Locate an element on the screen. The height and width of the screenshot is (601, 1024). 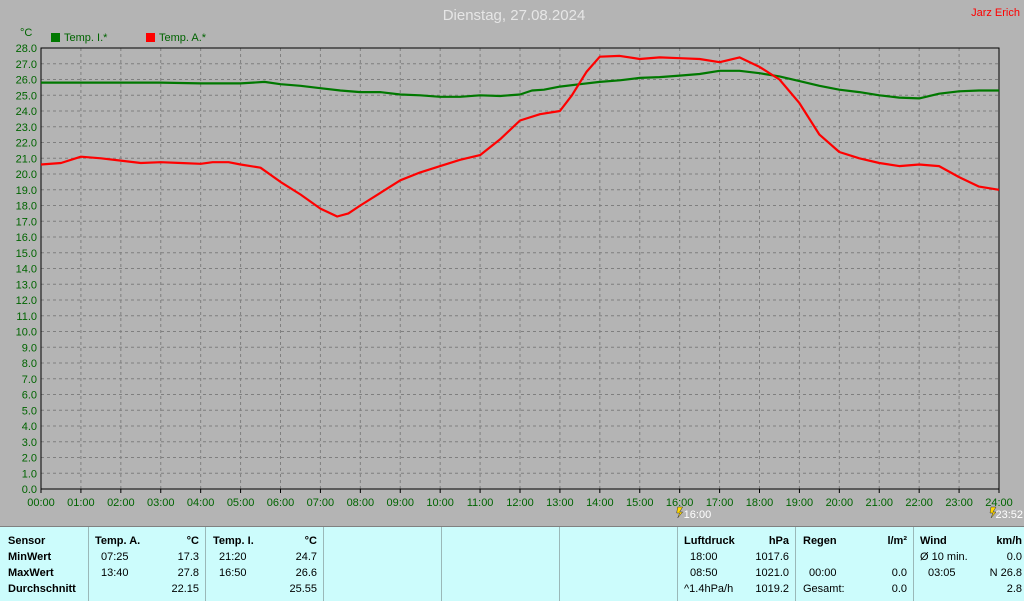
temp-i-min-value: 24.7 is located at coordinates (306, 557).